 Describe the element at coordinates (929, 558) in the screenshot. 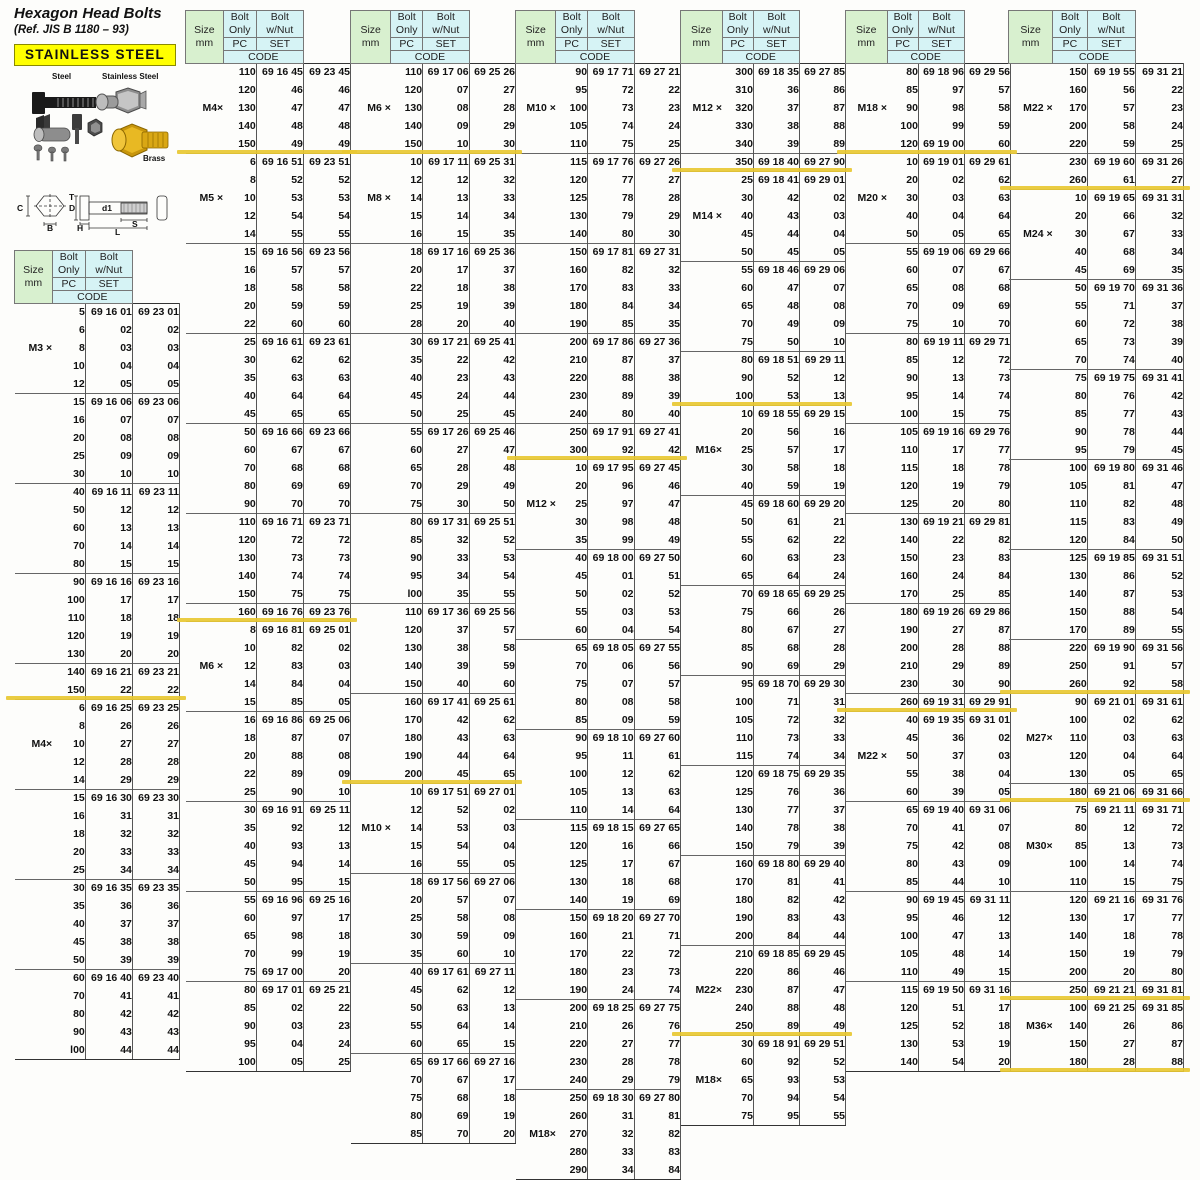

I see `table-row: 150 23 83` at that location.